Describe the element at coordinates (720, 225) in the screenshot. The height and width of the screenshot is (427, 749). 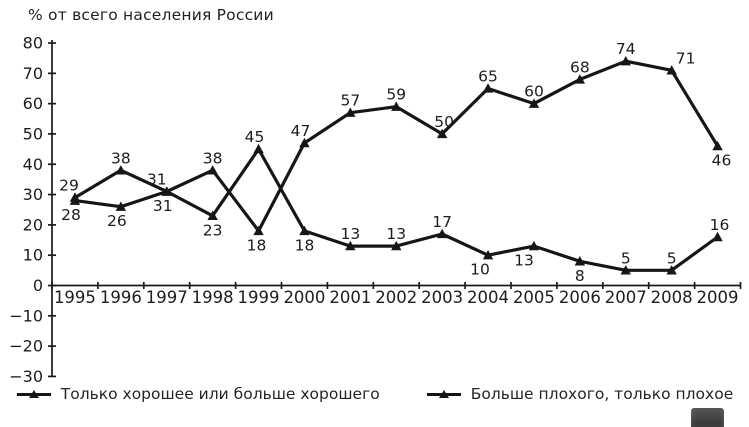
I see `value-label: 16` at that location.